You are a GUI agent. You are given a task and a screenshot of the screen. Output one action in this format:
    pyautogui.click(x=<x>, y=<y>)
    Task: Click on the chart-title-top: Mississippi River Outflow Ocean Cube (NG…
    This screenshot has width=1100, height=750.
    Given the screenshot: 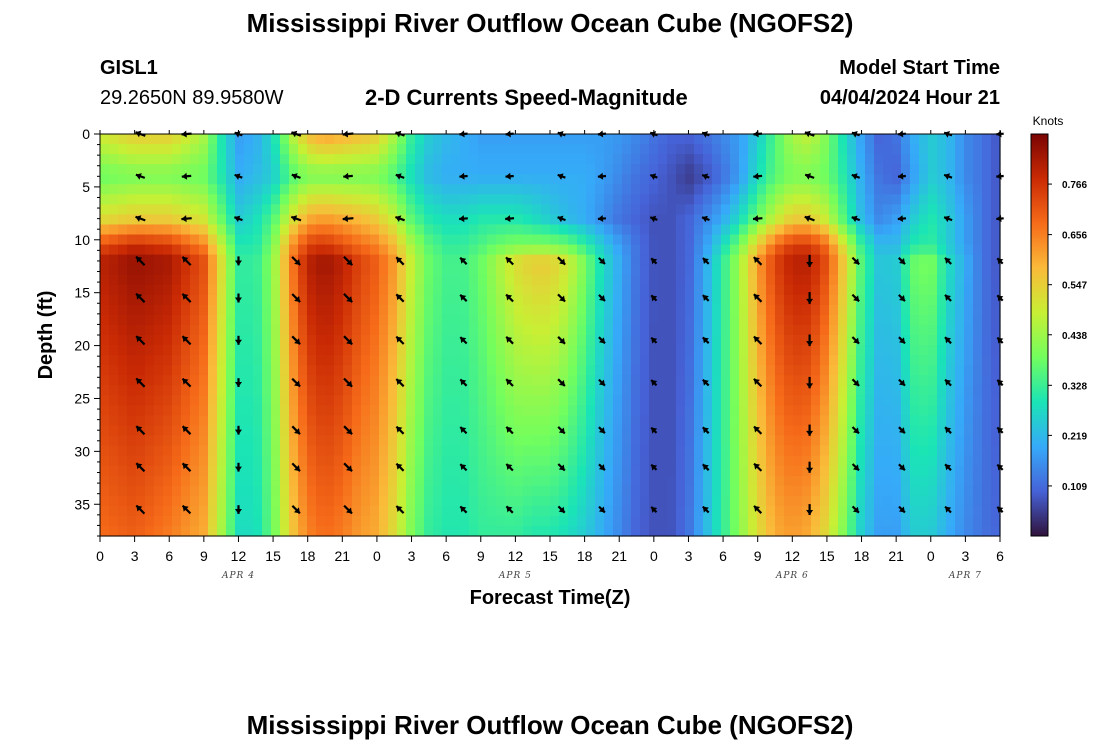 What is the action you would take?
    pyautogui.click(x=550, y=23)
    